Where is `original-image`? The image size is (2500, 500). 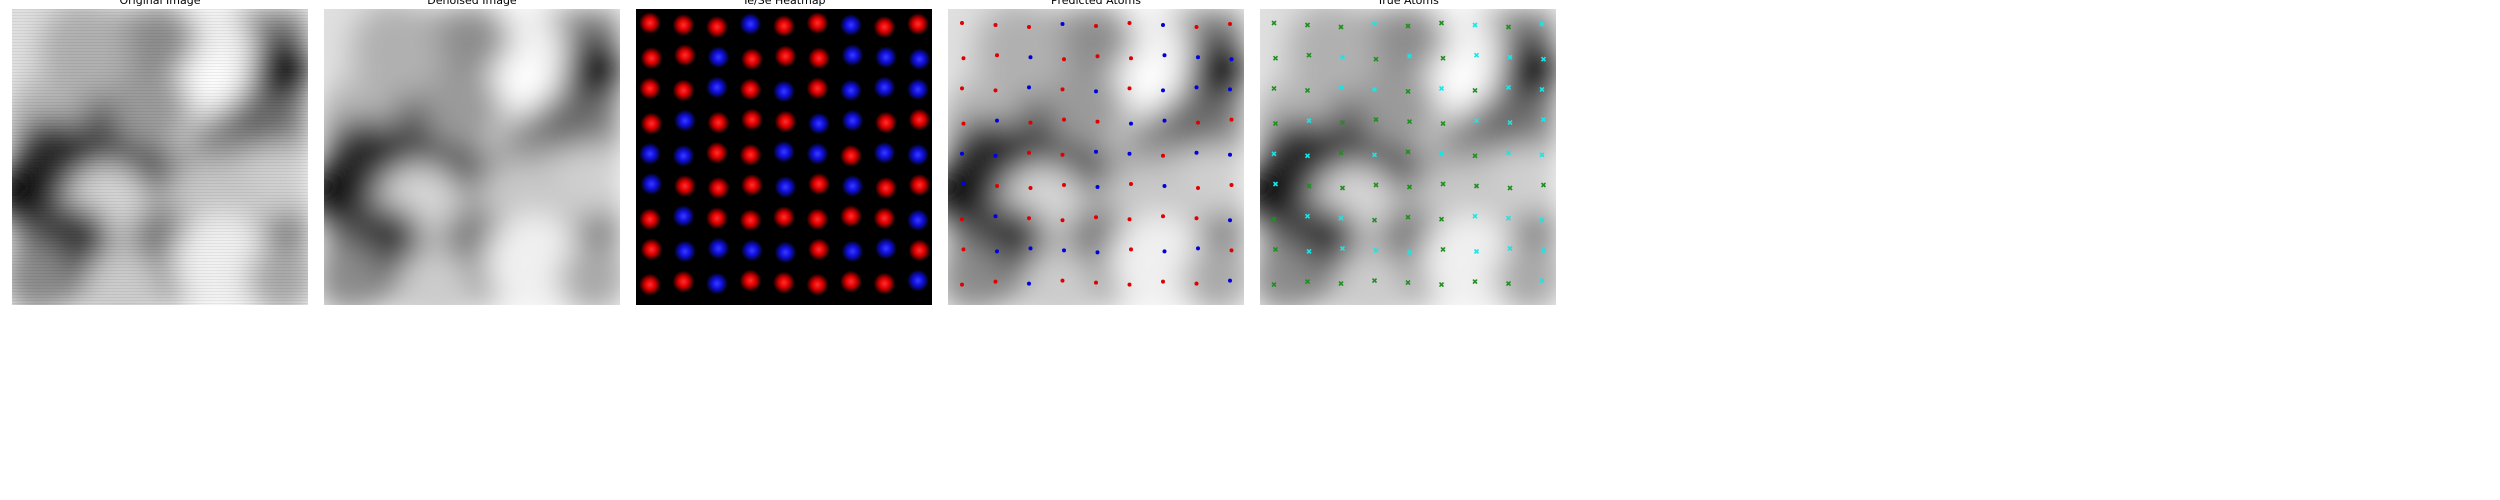
original-image is located at coordinates (160, 157).